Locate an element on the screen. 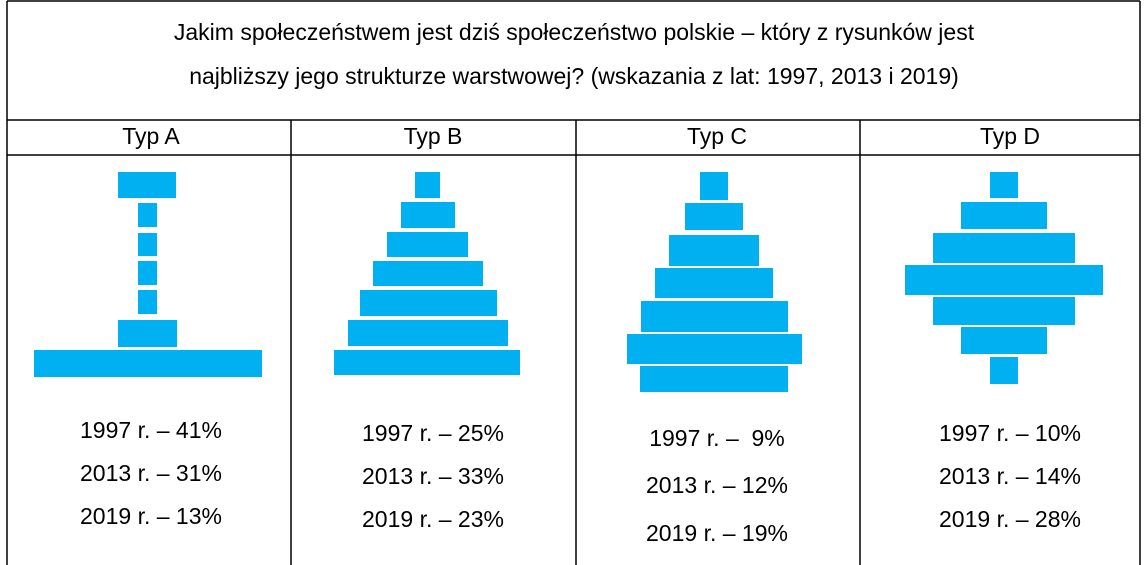 The height and width of the screenshot is (565, 1147). figure-typ-c is located at coordinates (714, 282).